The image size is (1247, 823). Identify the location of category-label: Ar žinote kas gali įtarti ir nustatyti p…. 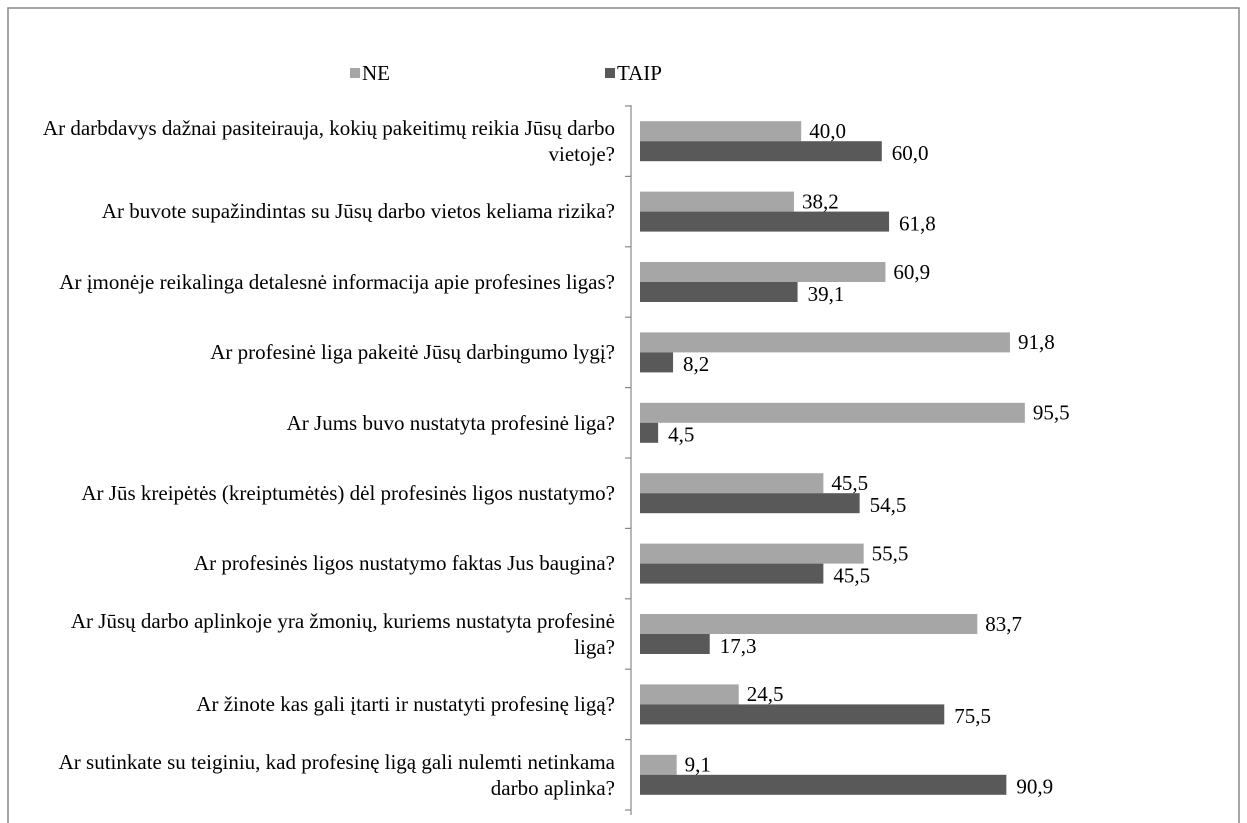
(405, 704).